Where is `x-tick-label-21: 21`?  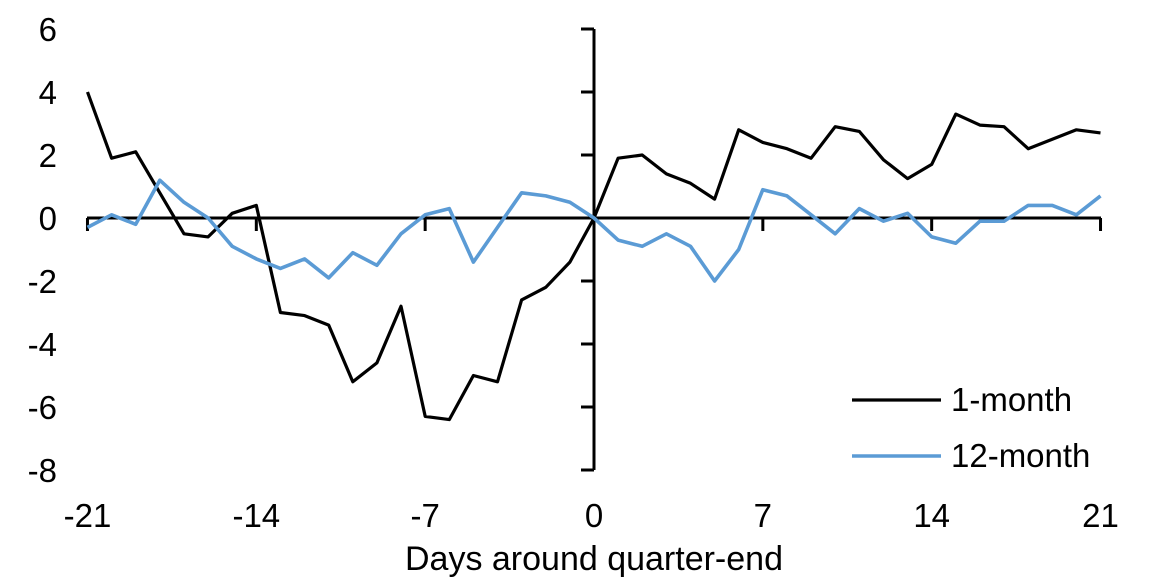 x-tick-label-21: 21 is located at coordinates (1100, 515).